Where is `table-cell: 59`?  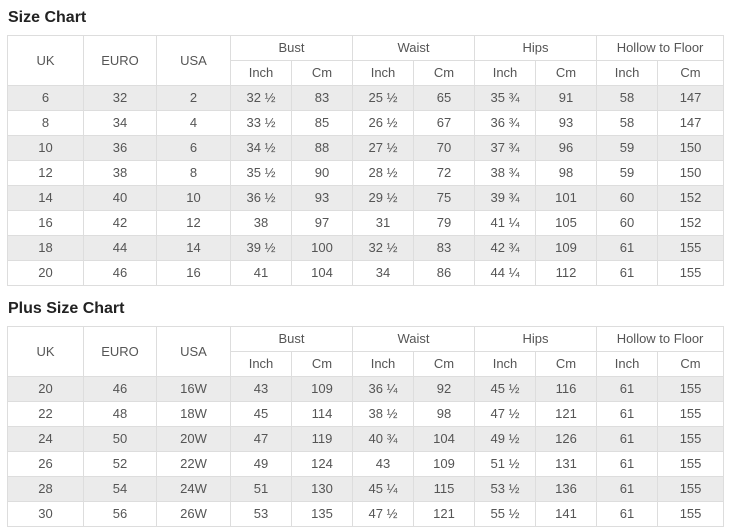 table-cell: 59 is located at coordinates (627, 148).